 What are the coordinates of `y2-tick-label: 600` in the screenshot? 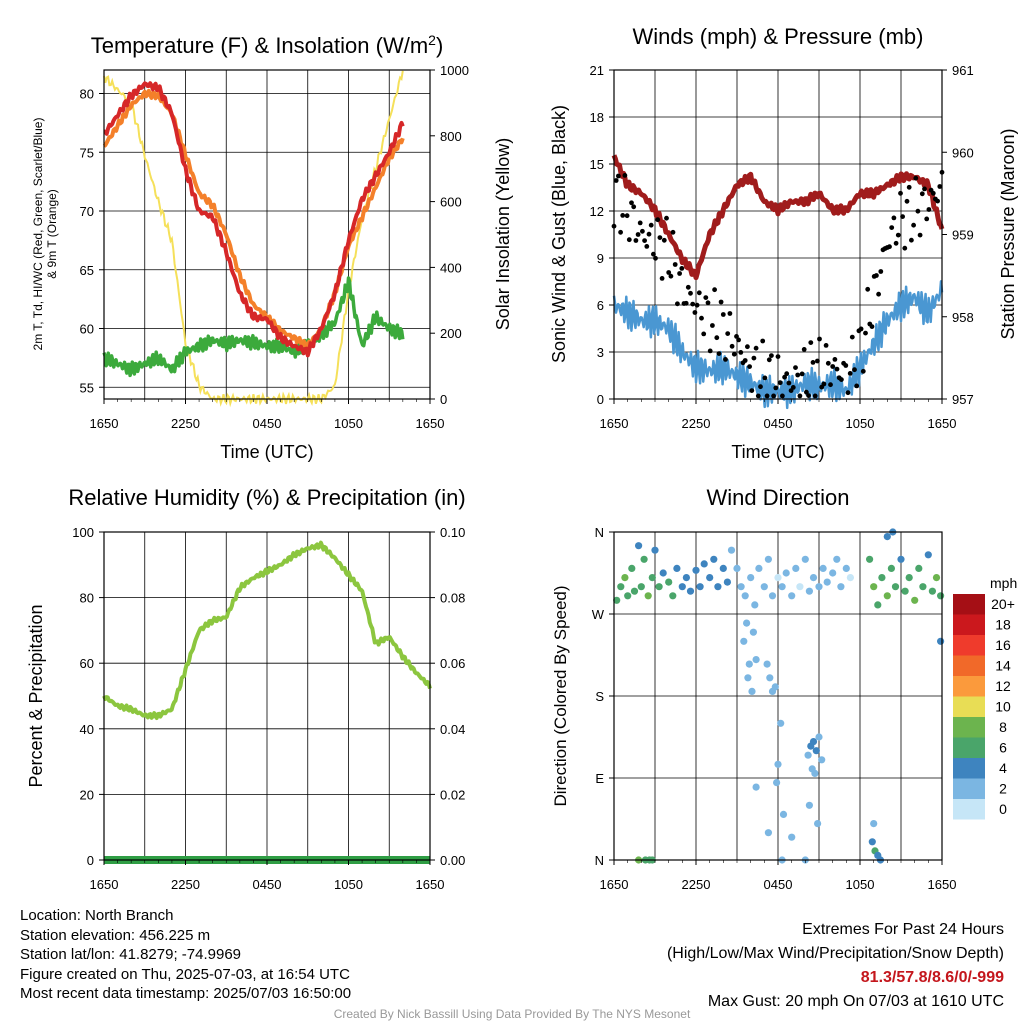 It's located at (451, 202).